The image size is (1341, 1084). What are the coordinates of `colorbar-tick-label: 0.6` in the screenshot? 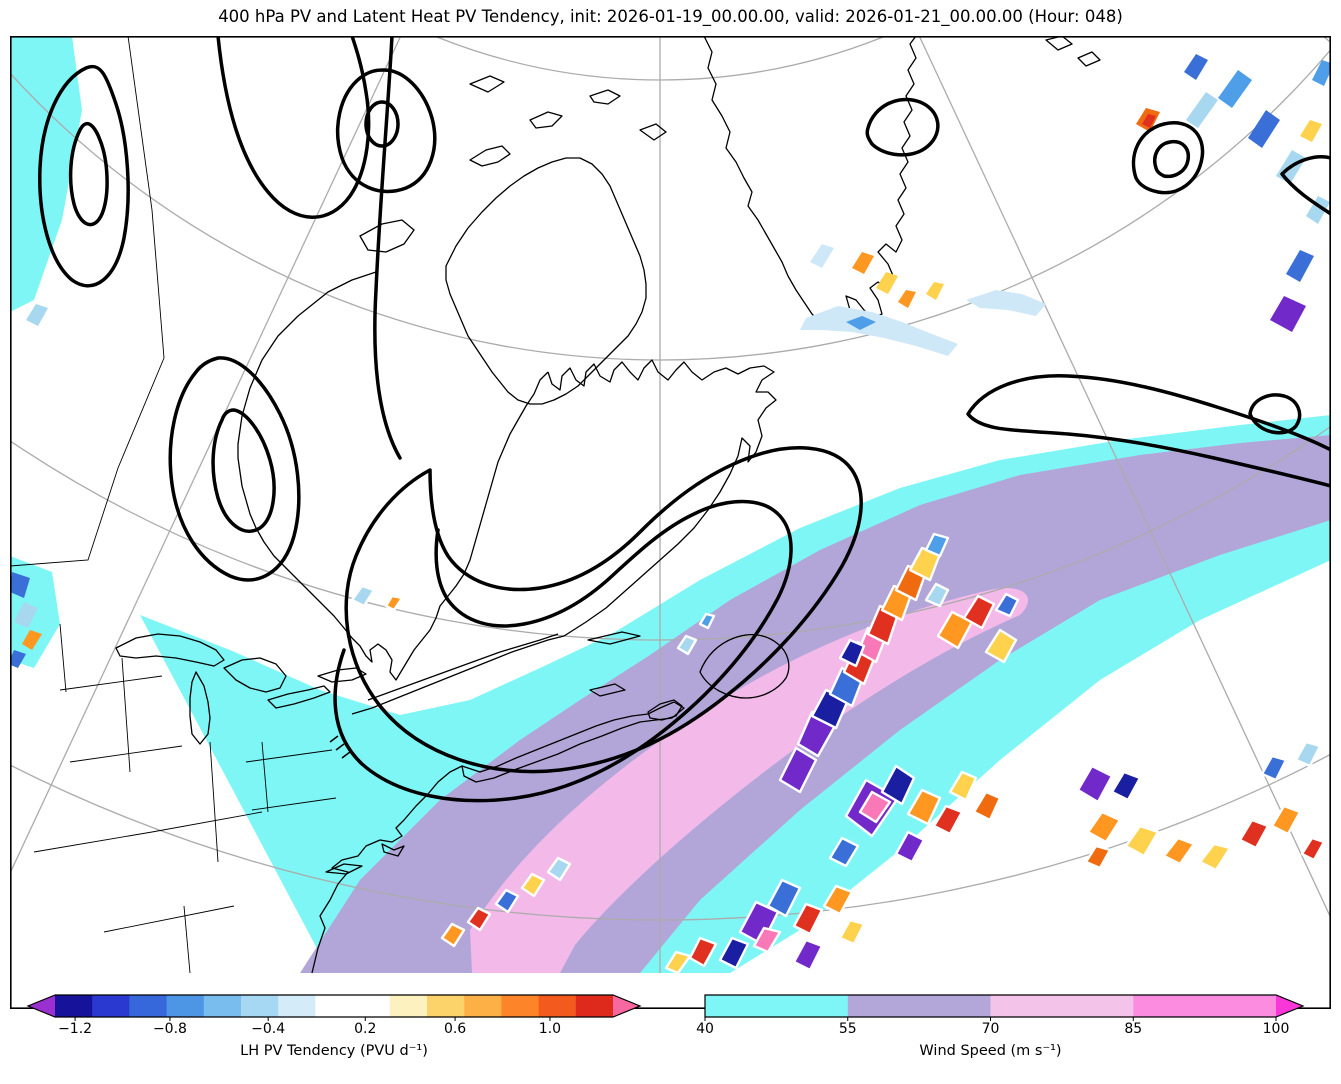 It's located at (455, 1029).